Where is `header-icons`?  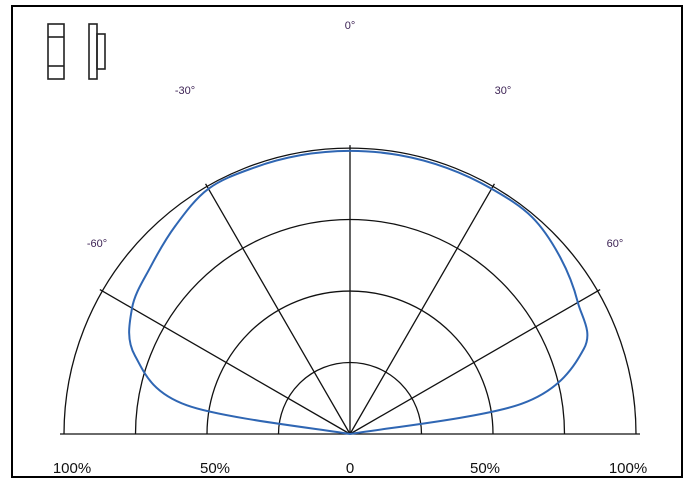 header-icons is located at coordinates (76, 51).